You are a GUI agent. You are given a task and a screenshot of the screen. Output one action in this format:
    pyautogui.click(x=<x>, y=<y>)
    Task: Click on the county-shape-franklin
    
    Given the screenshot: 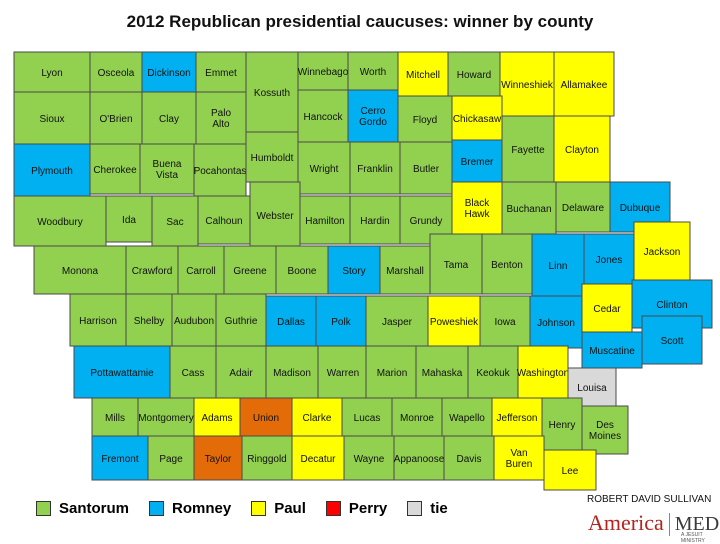 What is the action you would take?
    pyautogui.click(x=375, y=168)
    